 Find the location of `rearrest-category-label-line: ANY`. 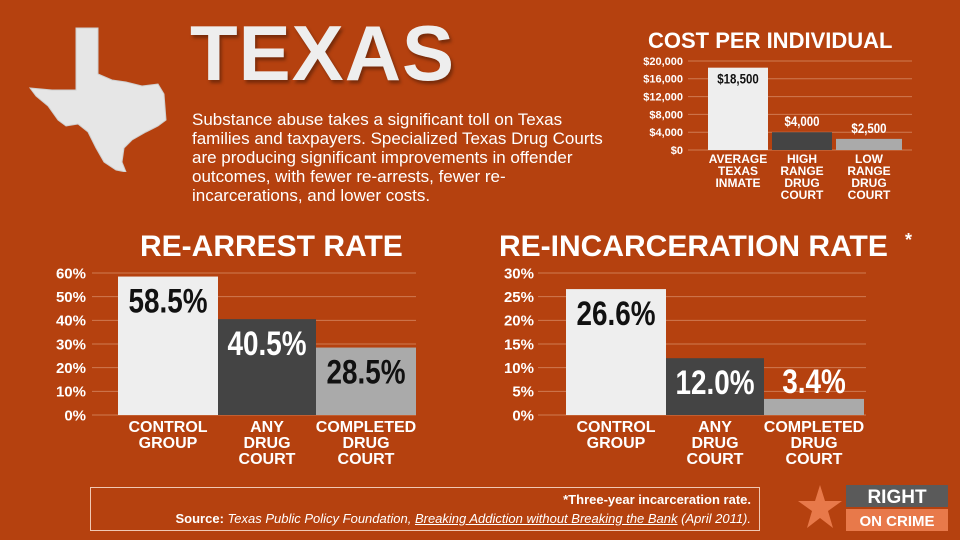

rearrest-category-label-line: ANY is located at coordinates (267, 427).